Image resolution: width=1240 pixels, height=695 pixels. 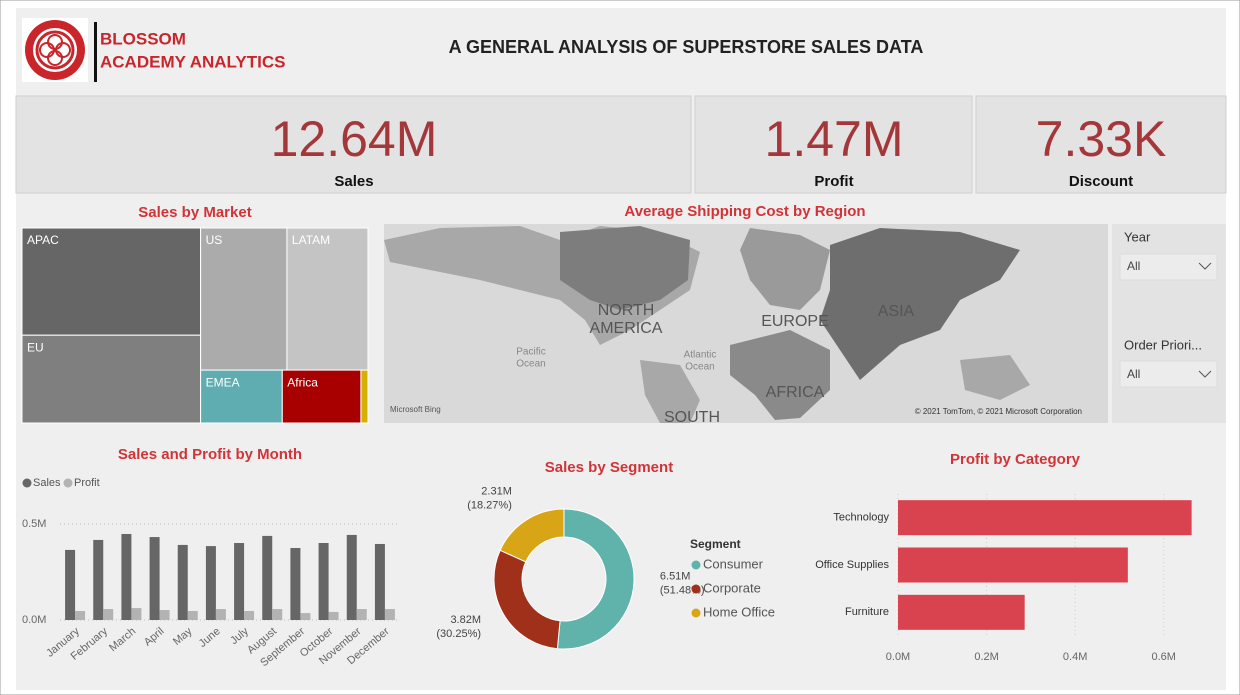 What do you see at coordinates (302, 382) in the screenshot?
I see `treemap-label: Africa` at bounding box center [302, 382].